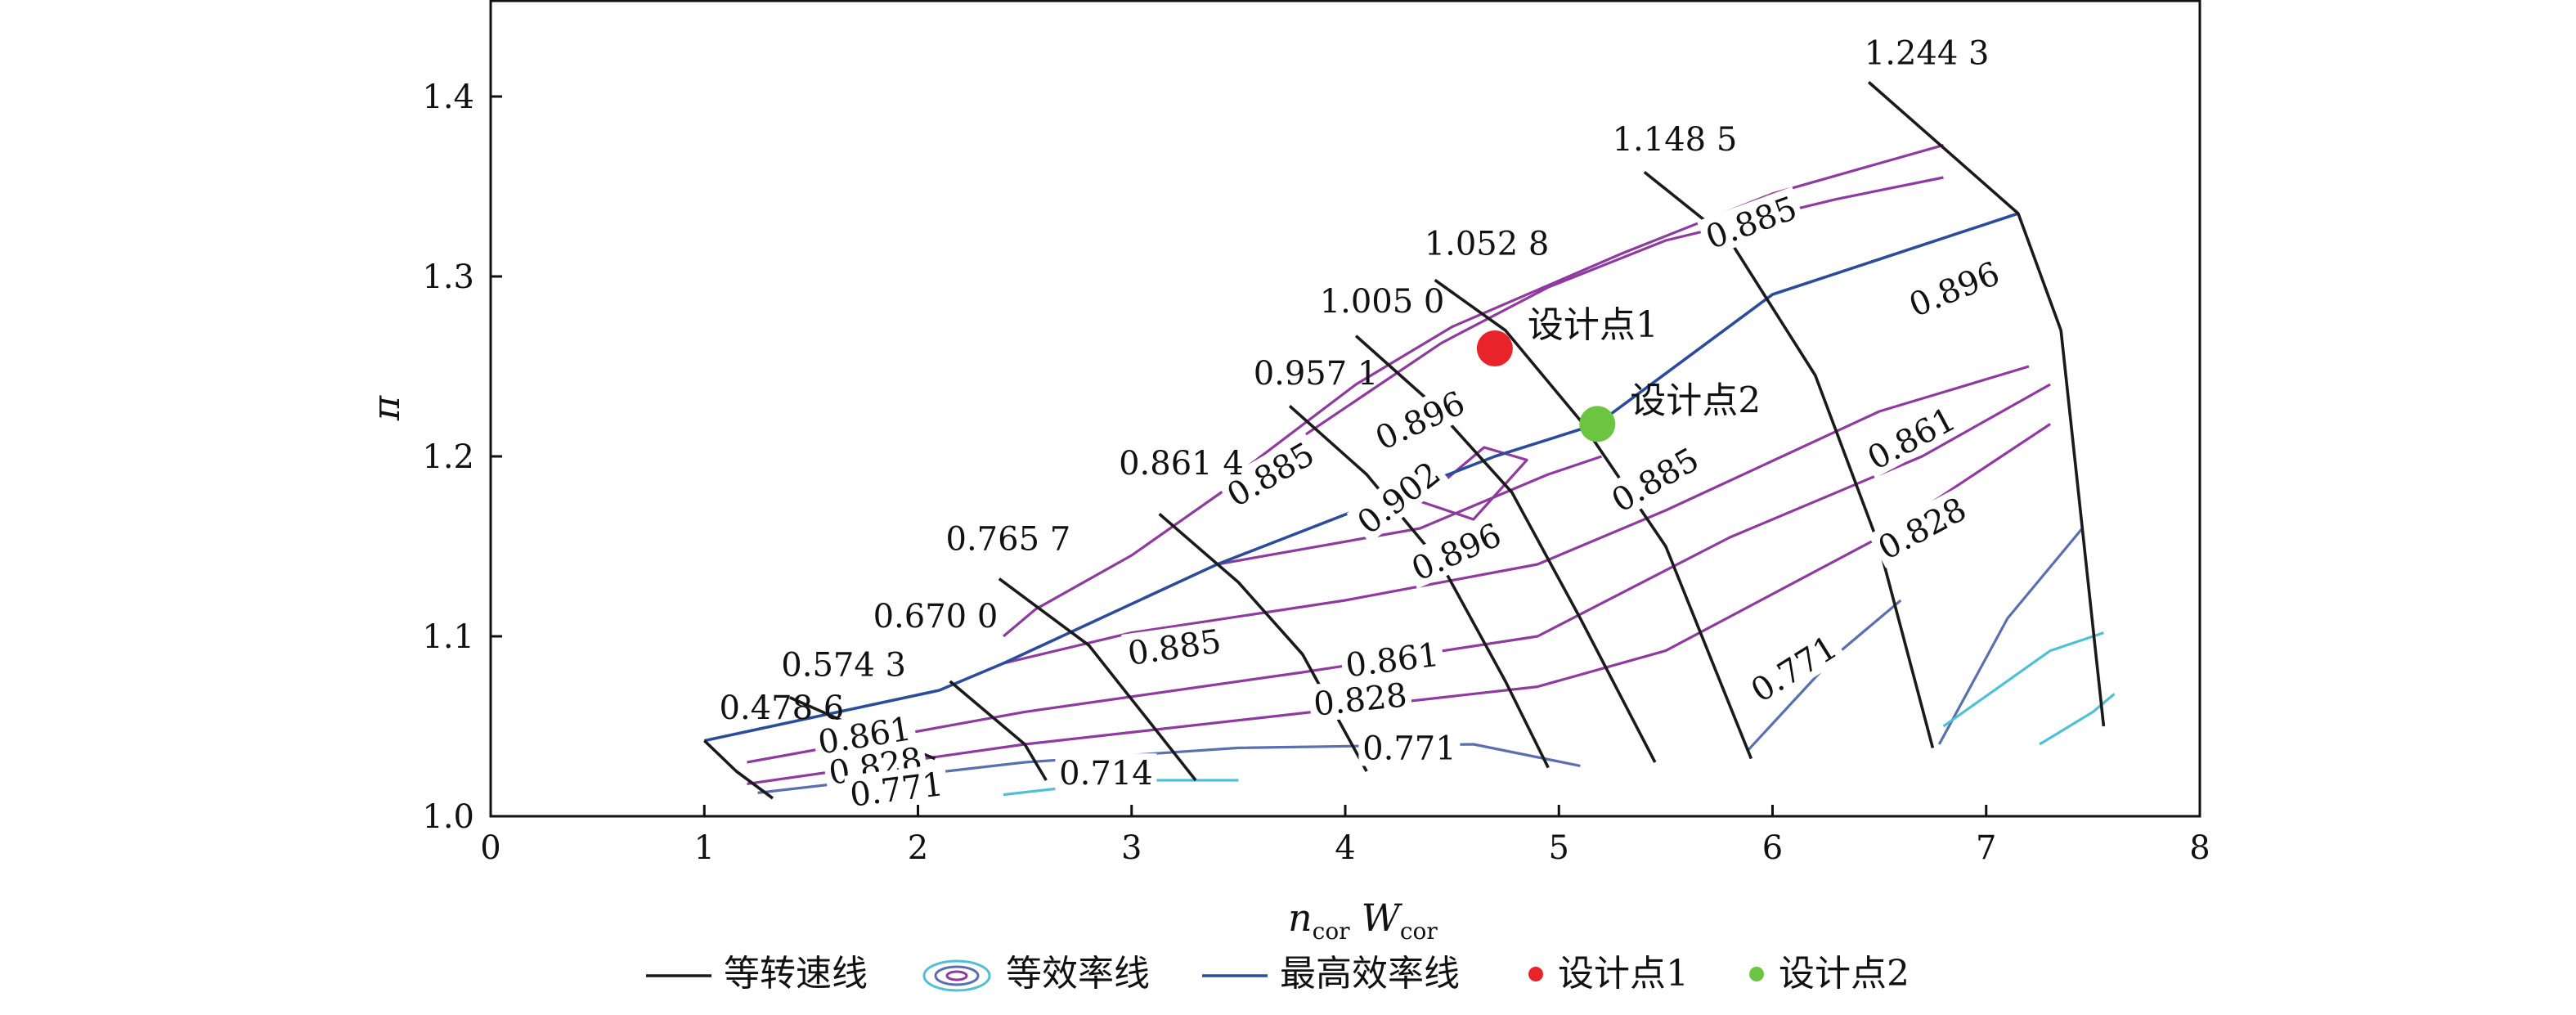 The height and width of the screenshot is (1015, 2576). I want to click on legend-contour-swatch-inner, so click(956, 975).